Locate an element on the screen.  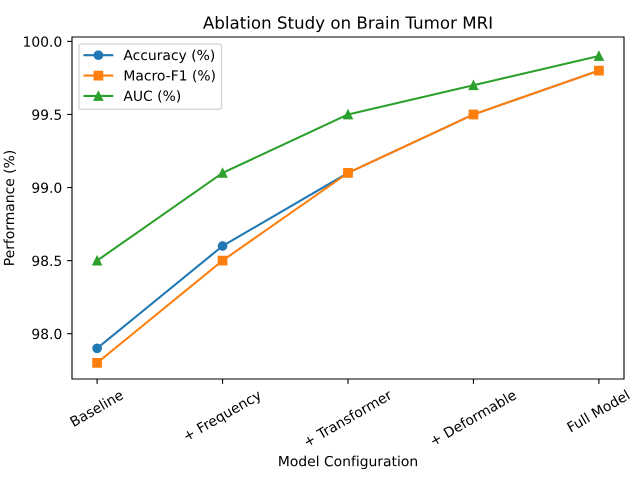
y-tick-label: 98.5 is located at coordinates (47, 261).